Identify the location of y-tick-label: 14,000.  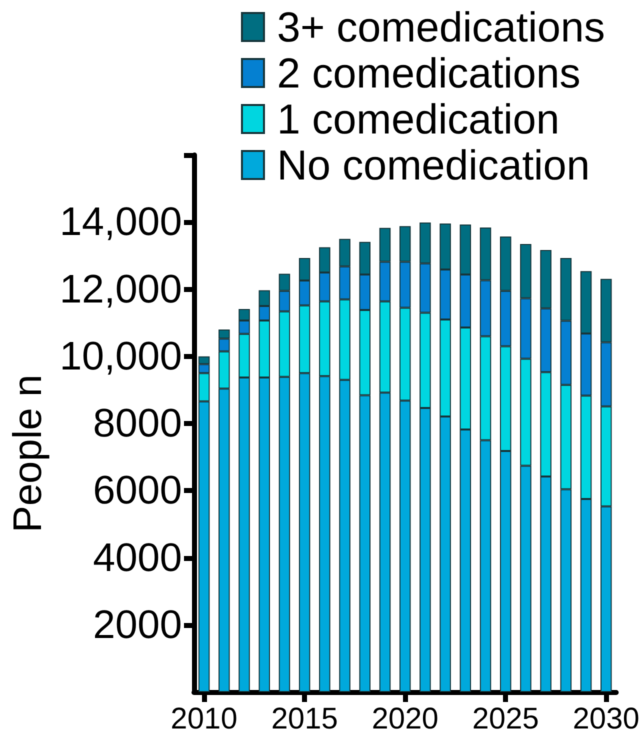
(121, 222).